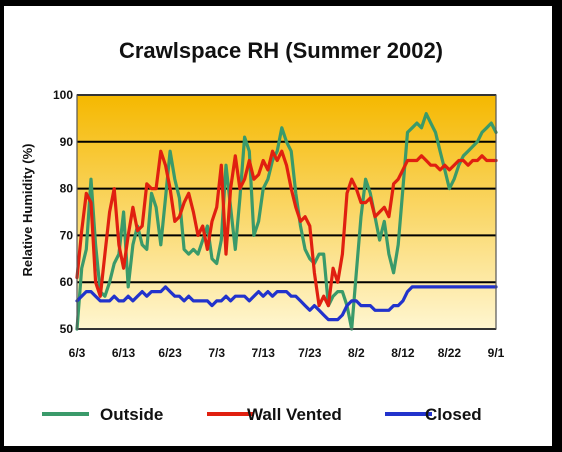 The width and height of the screenshot is (562, 452). I want to click on x-tick-label: 8/12, so click(403, 353).